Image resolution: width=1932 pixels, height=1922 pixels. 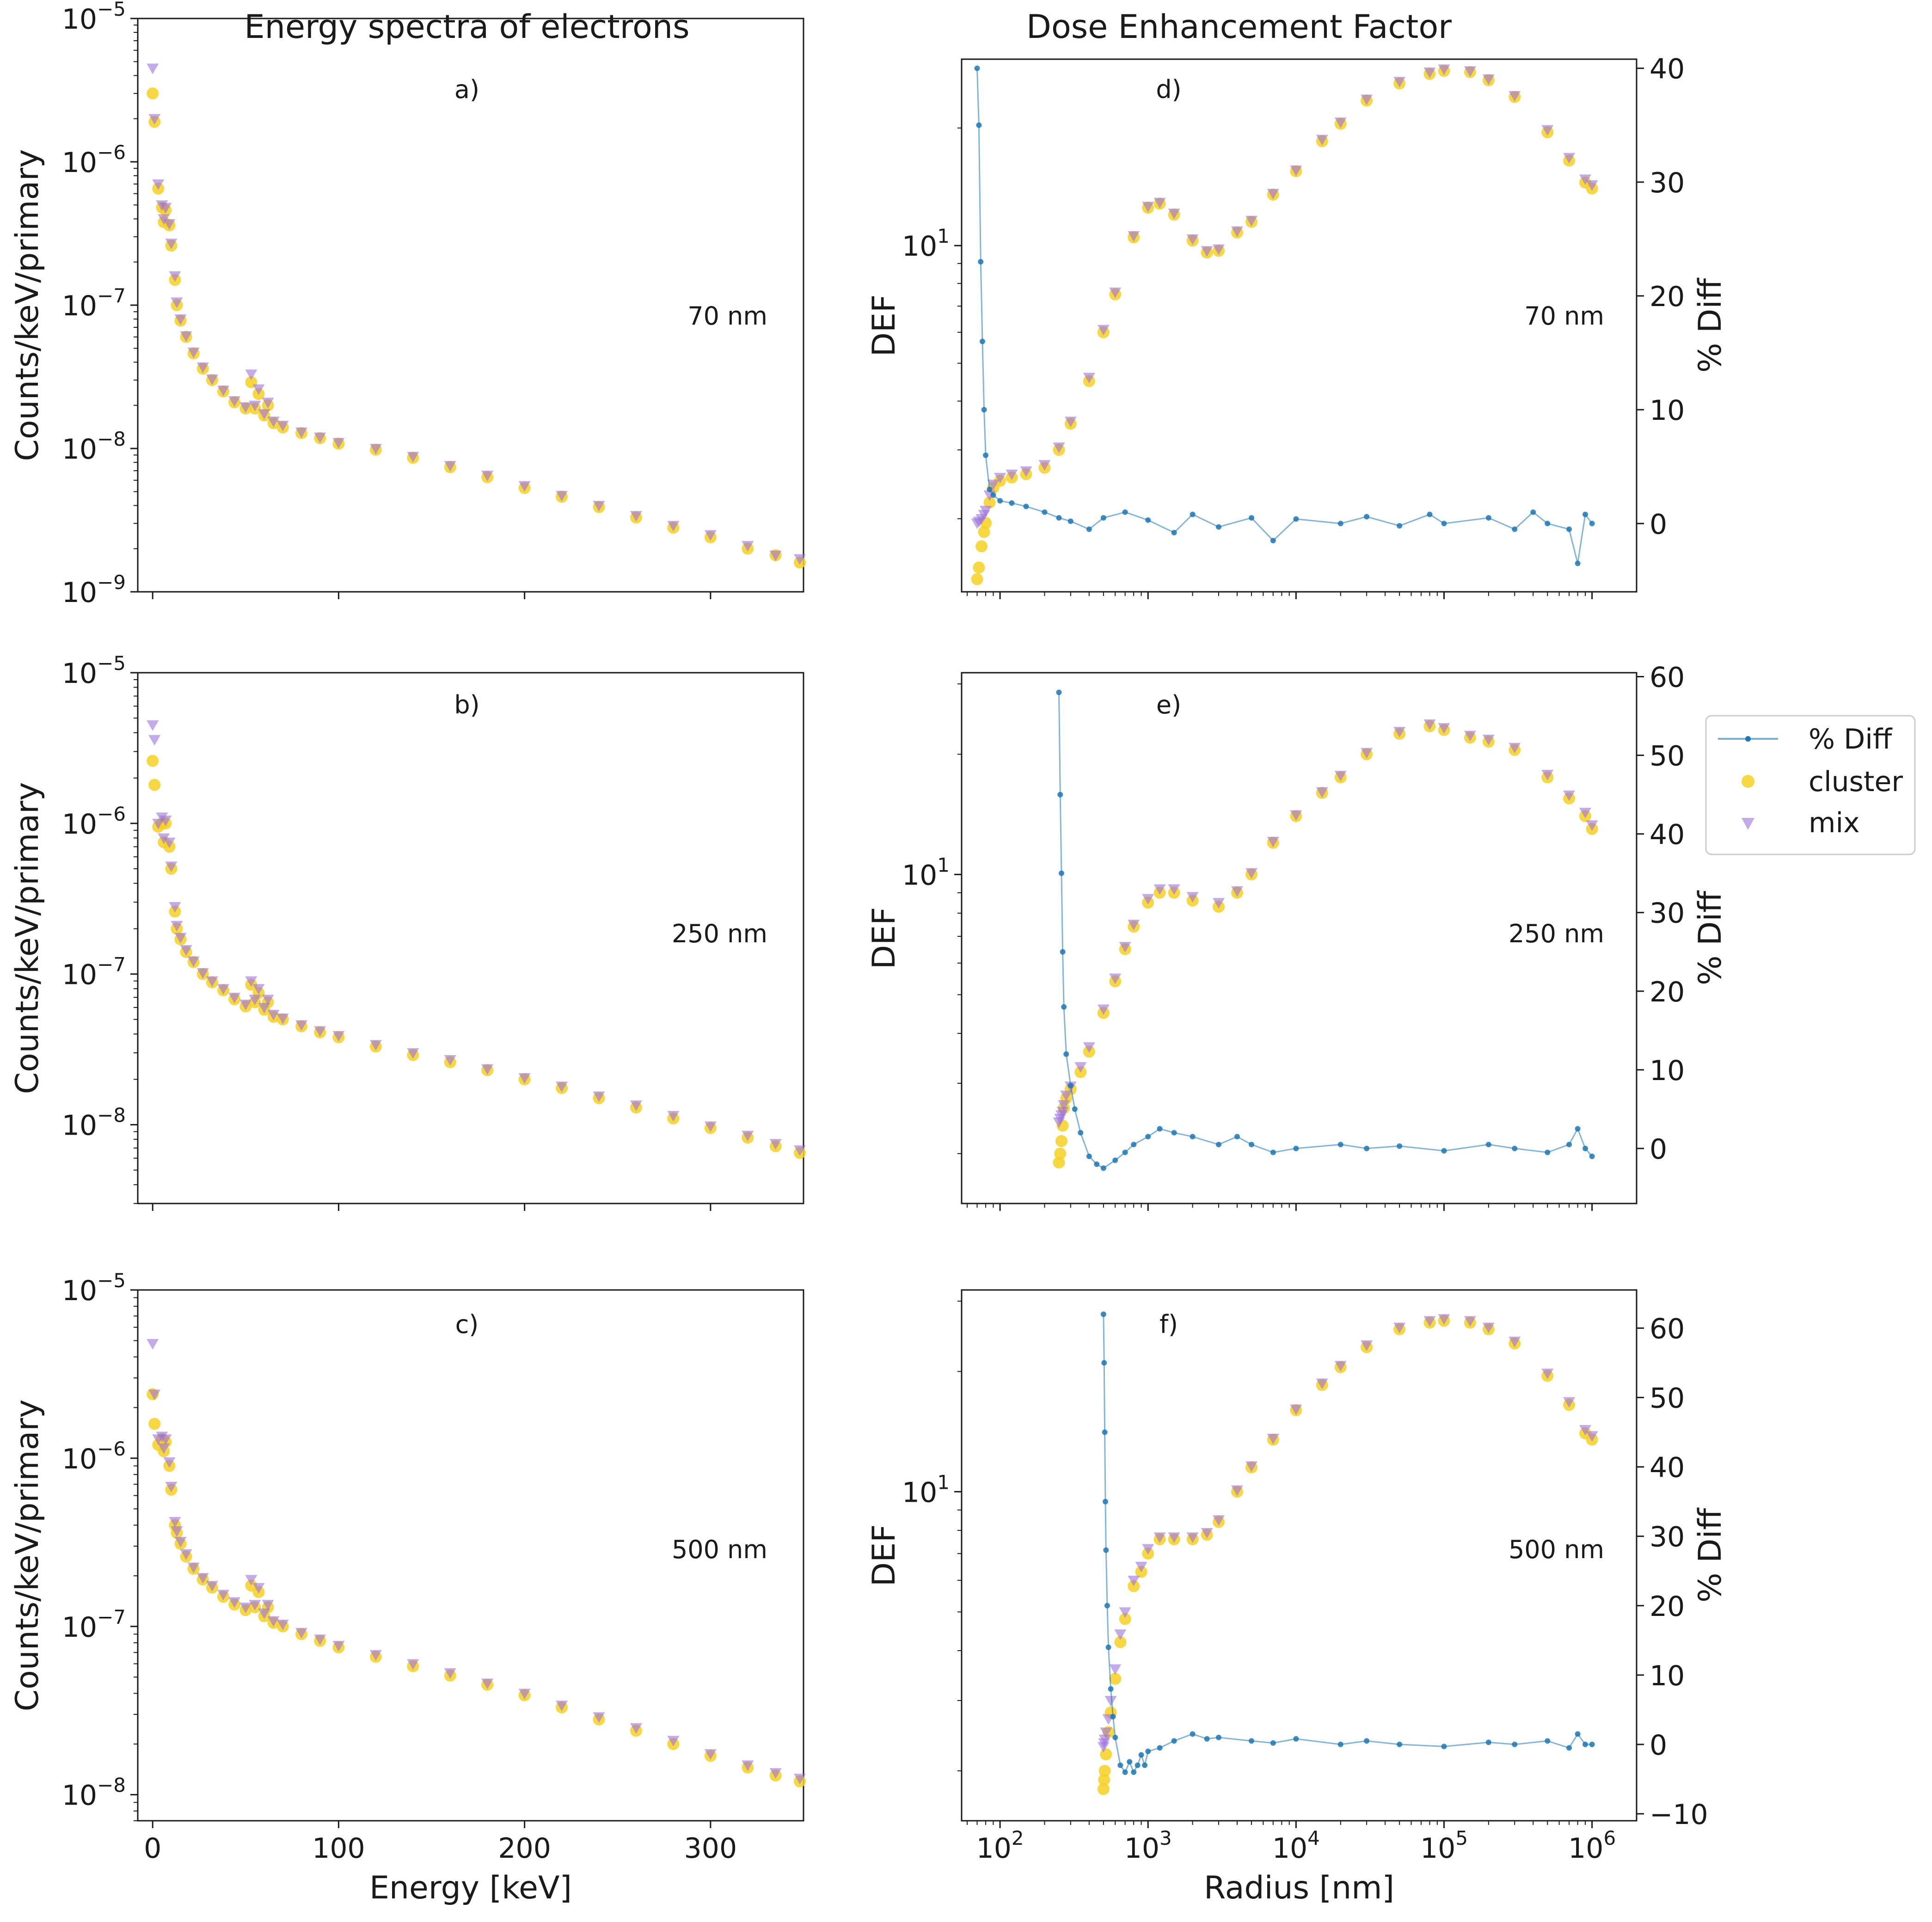 I want to click on cluster-point-e, so click(x=1060, y=1154).